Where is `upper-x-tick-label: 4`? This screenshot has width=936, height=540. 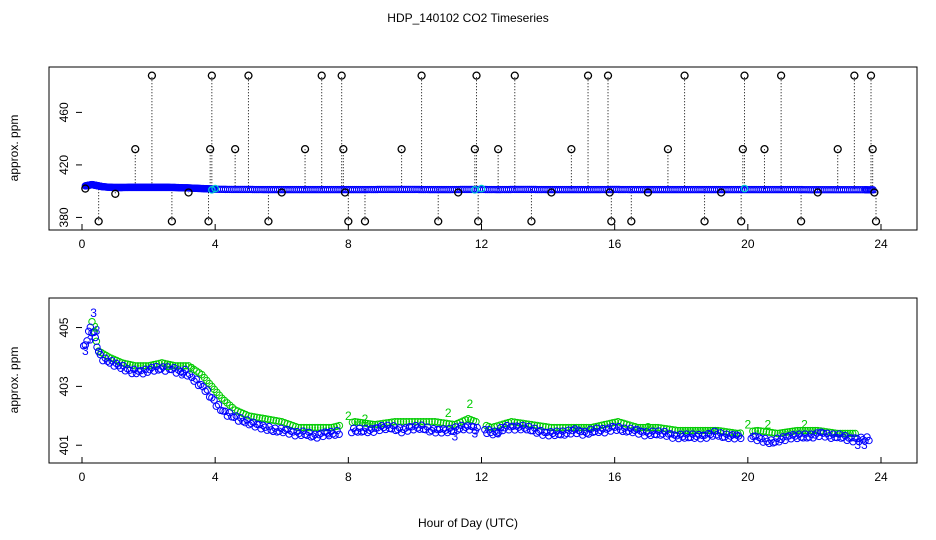 upper-x-tick-label: 4 is located at coordinates (215, 244).